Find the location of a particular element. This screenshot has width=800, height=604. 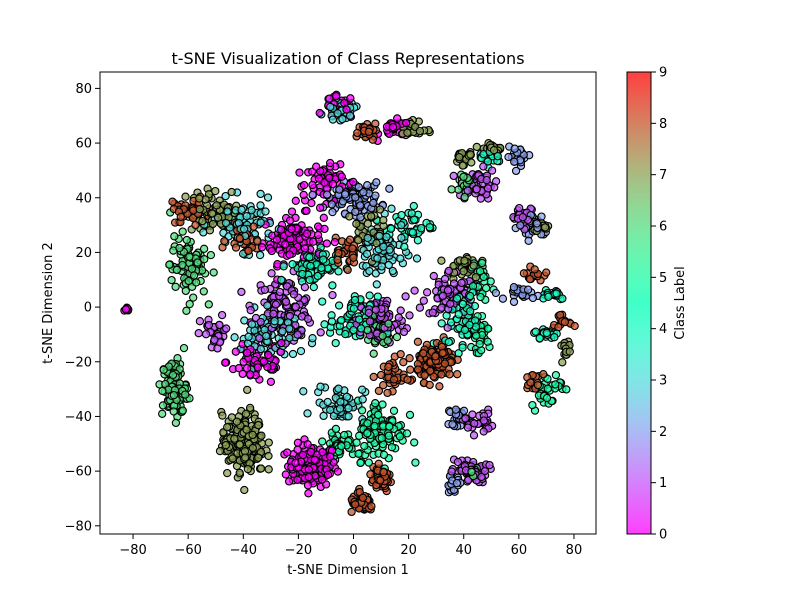

x-tick-label: 20 is located at coordinates (408, 550).